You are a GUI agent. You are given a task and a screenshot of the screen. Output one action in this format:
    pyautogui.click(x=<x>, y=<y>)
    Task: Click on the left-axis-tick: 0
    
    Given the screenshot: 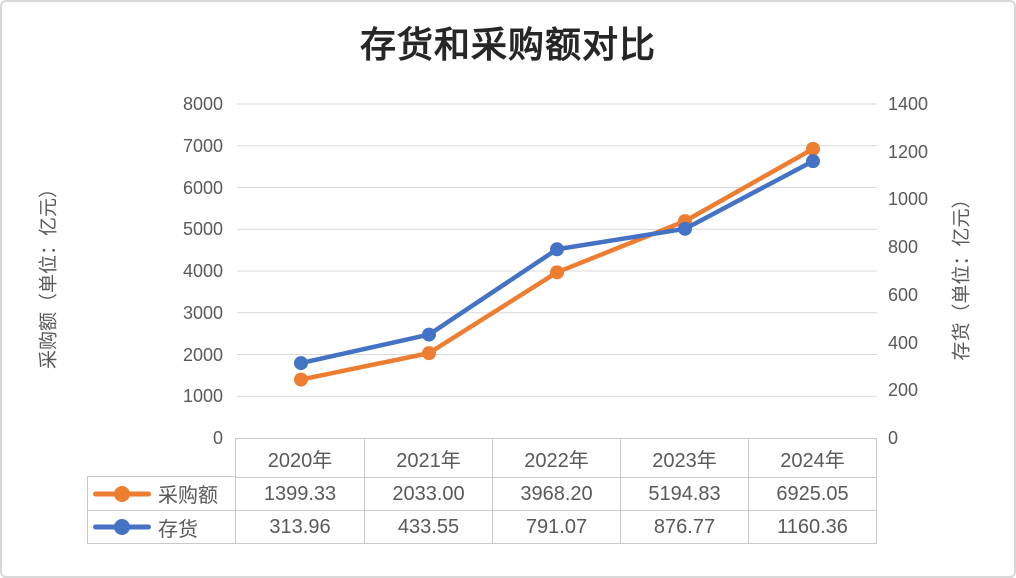 What is the action you would take?
    pyautogui.click(x=217, y=438)
    